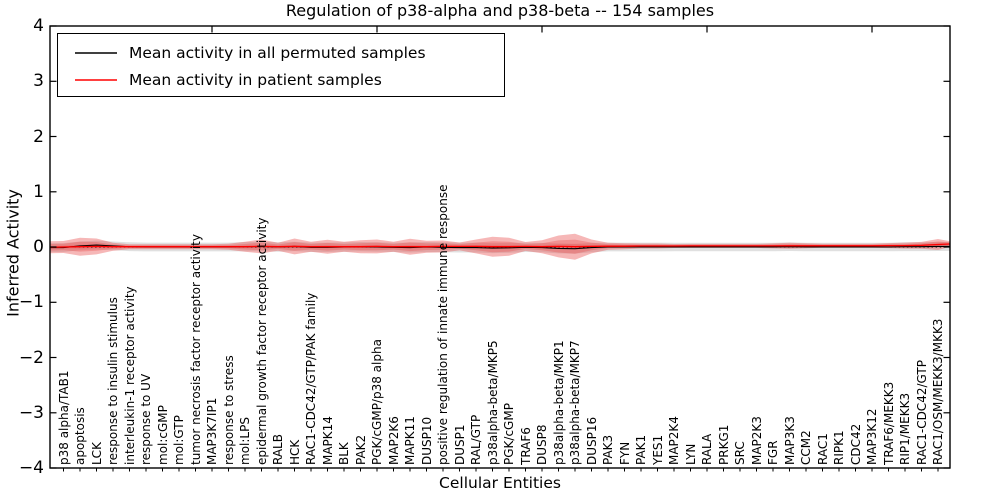 The width and height of the screenshot is (1000, 500). What do you see at coordinates (393, 440) in the screenshot?
I see `x-tick-label: MAP2K6` at bounding box center [393, 440].